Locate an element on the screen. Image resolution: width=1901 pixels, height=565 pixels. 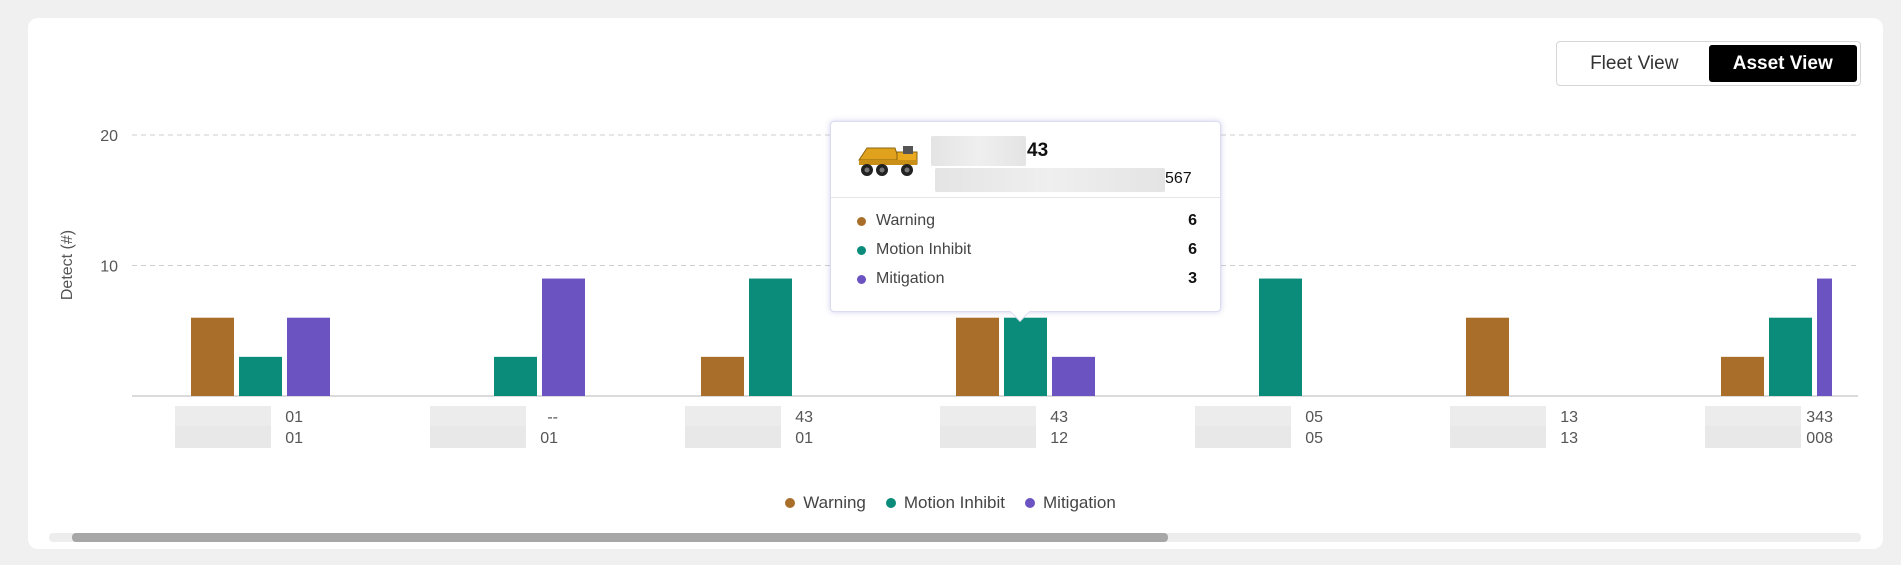
view-toggle: Fleet View Asset View is located at coordinates (1708, 63).